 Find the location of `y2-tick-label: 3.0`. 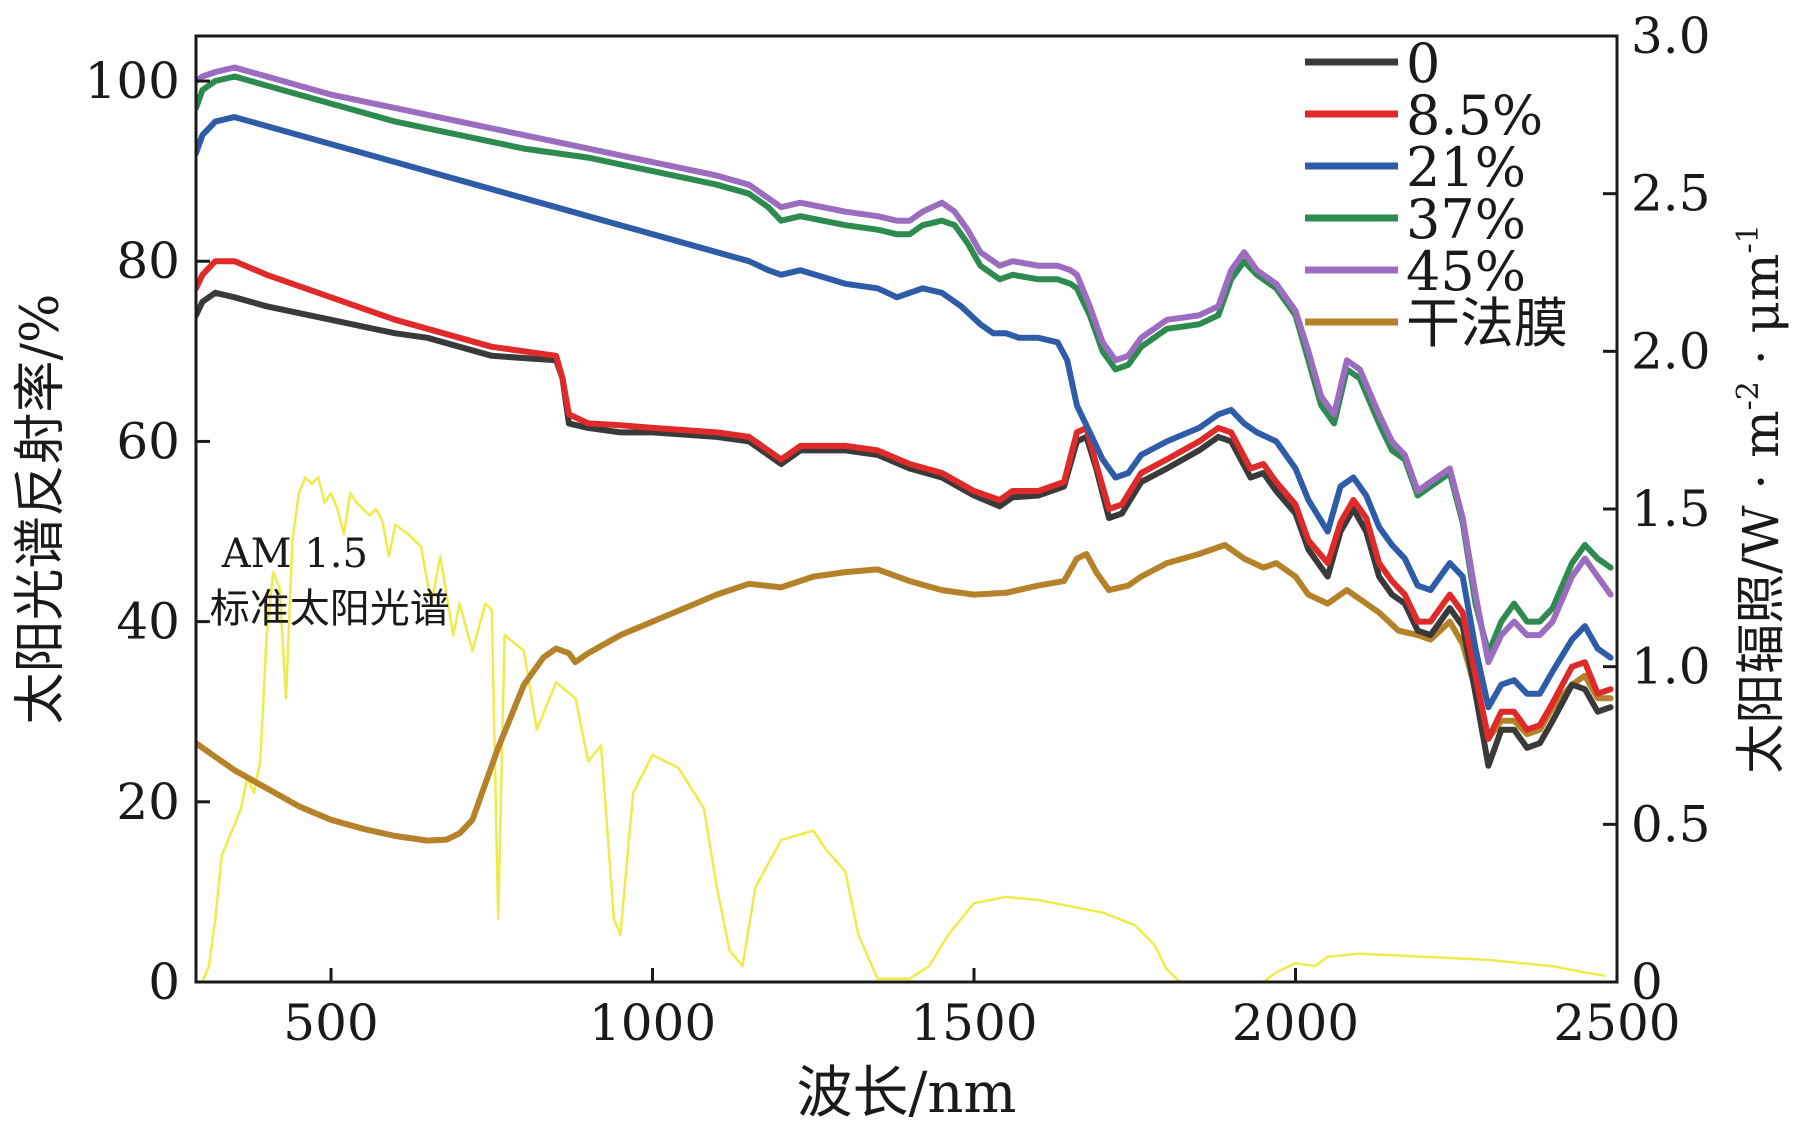

y2-tick-label: 3.0 is located at coordinates (1671, 36).